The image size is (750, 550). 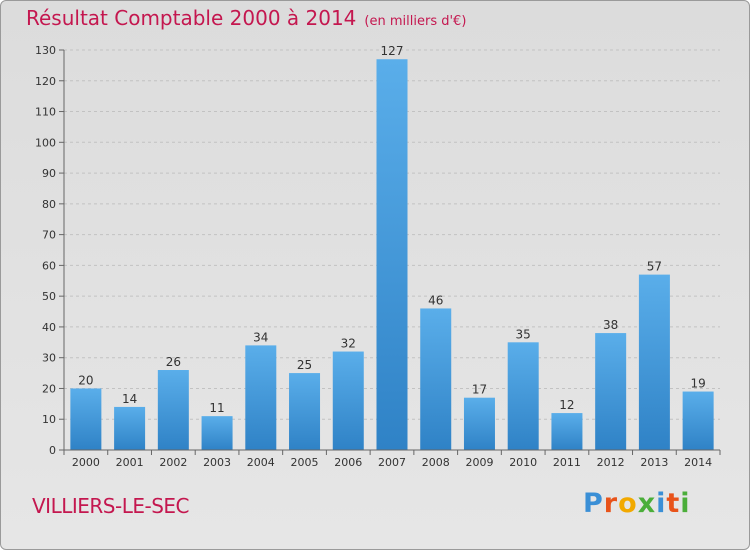 What do you see at coordinates (261, 462) in the screenshot?
I see `x-tick-label: 2004` at bounding box center [261, 462].